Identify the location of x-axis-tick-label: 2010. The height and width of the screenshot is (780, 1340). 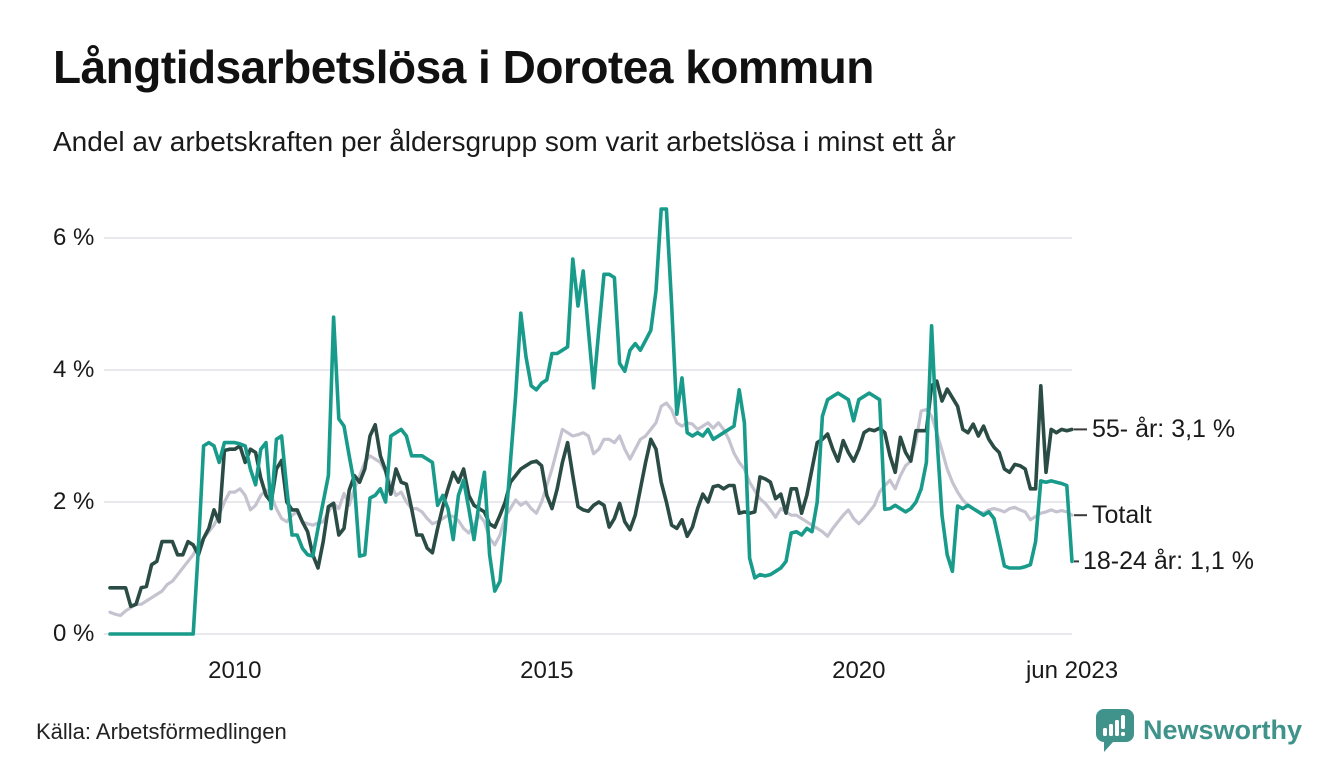
(235, 670).